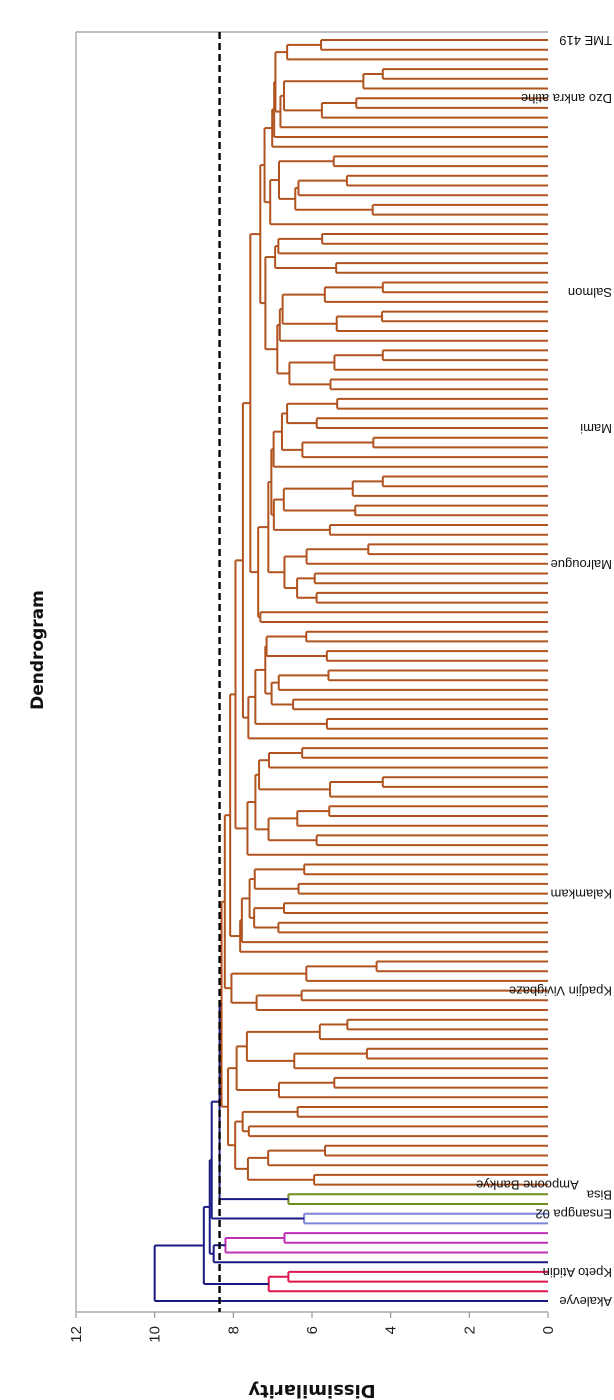 The width and height of the screenshot is (614, 1400). I want to click on axis-ticks: 12 10 8 6 4 2 0, so click(312, 1327).